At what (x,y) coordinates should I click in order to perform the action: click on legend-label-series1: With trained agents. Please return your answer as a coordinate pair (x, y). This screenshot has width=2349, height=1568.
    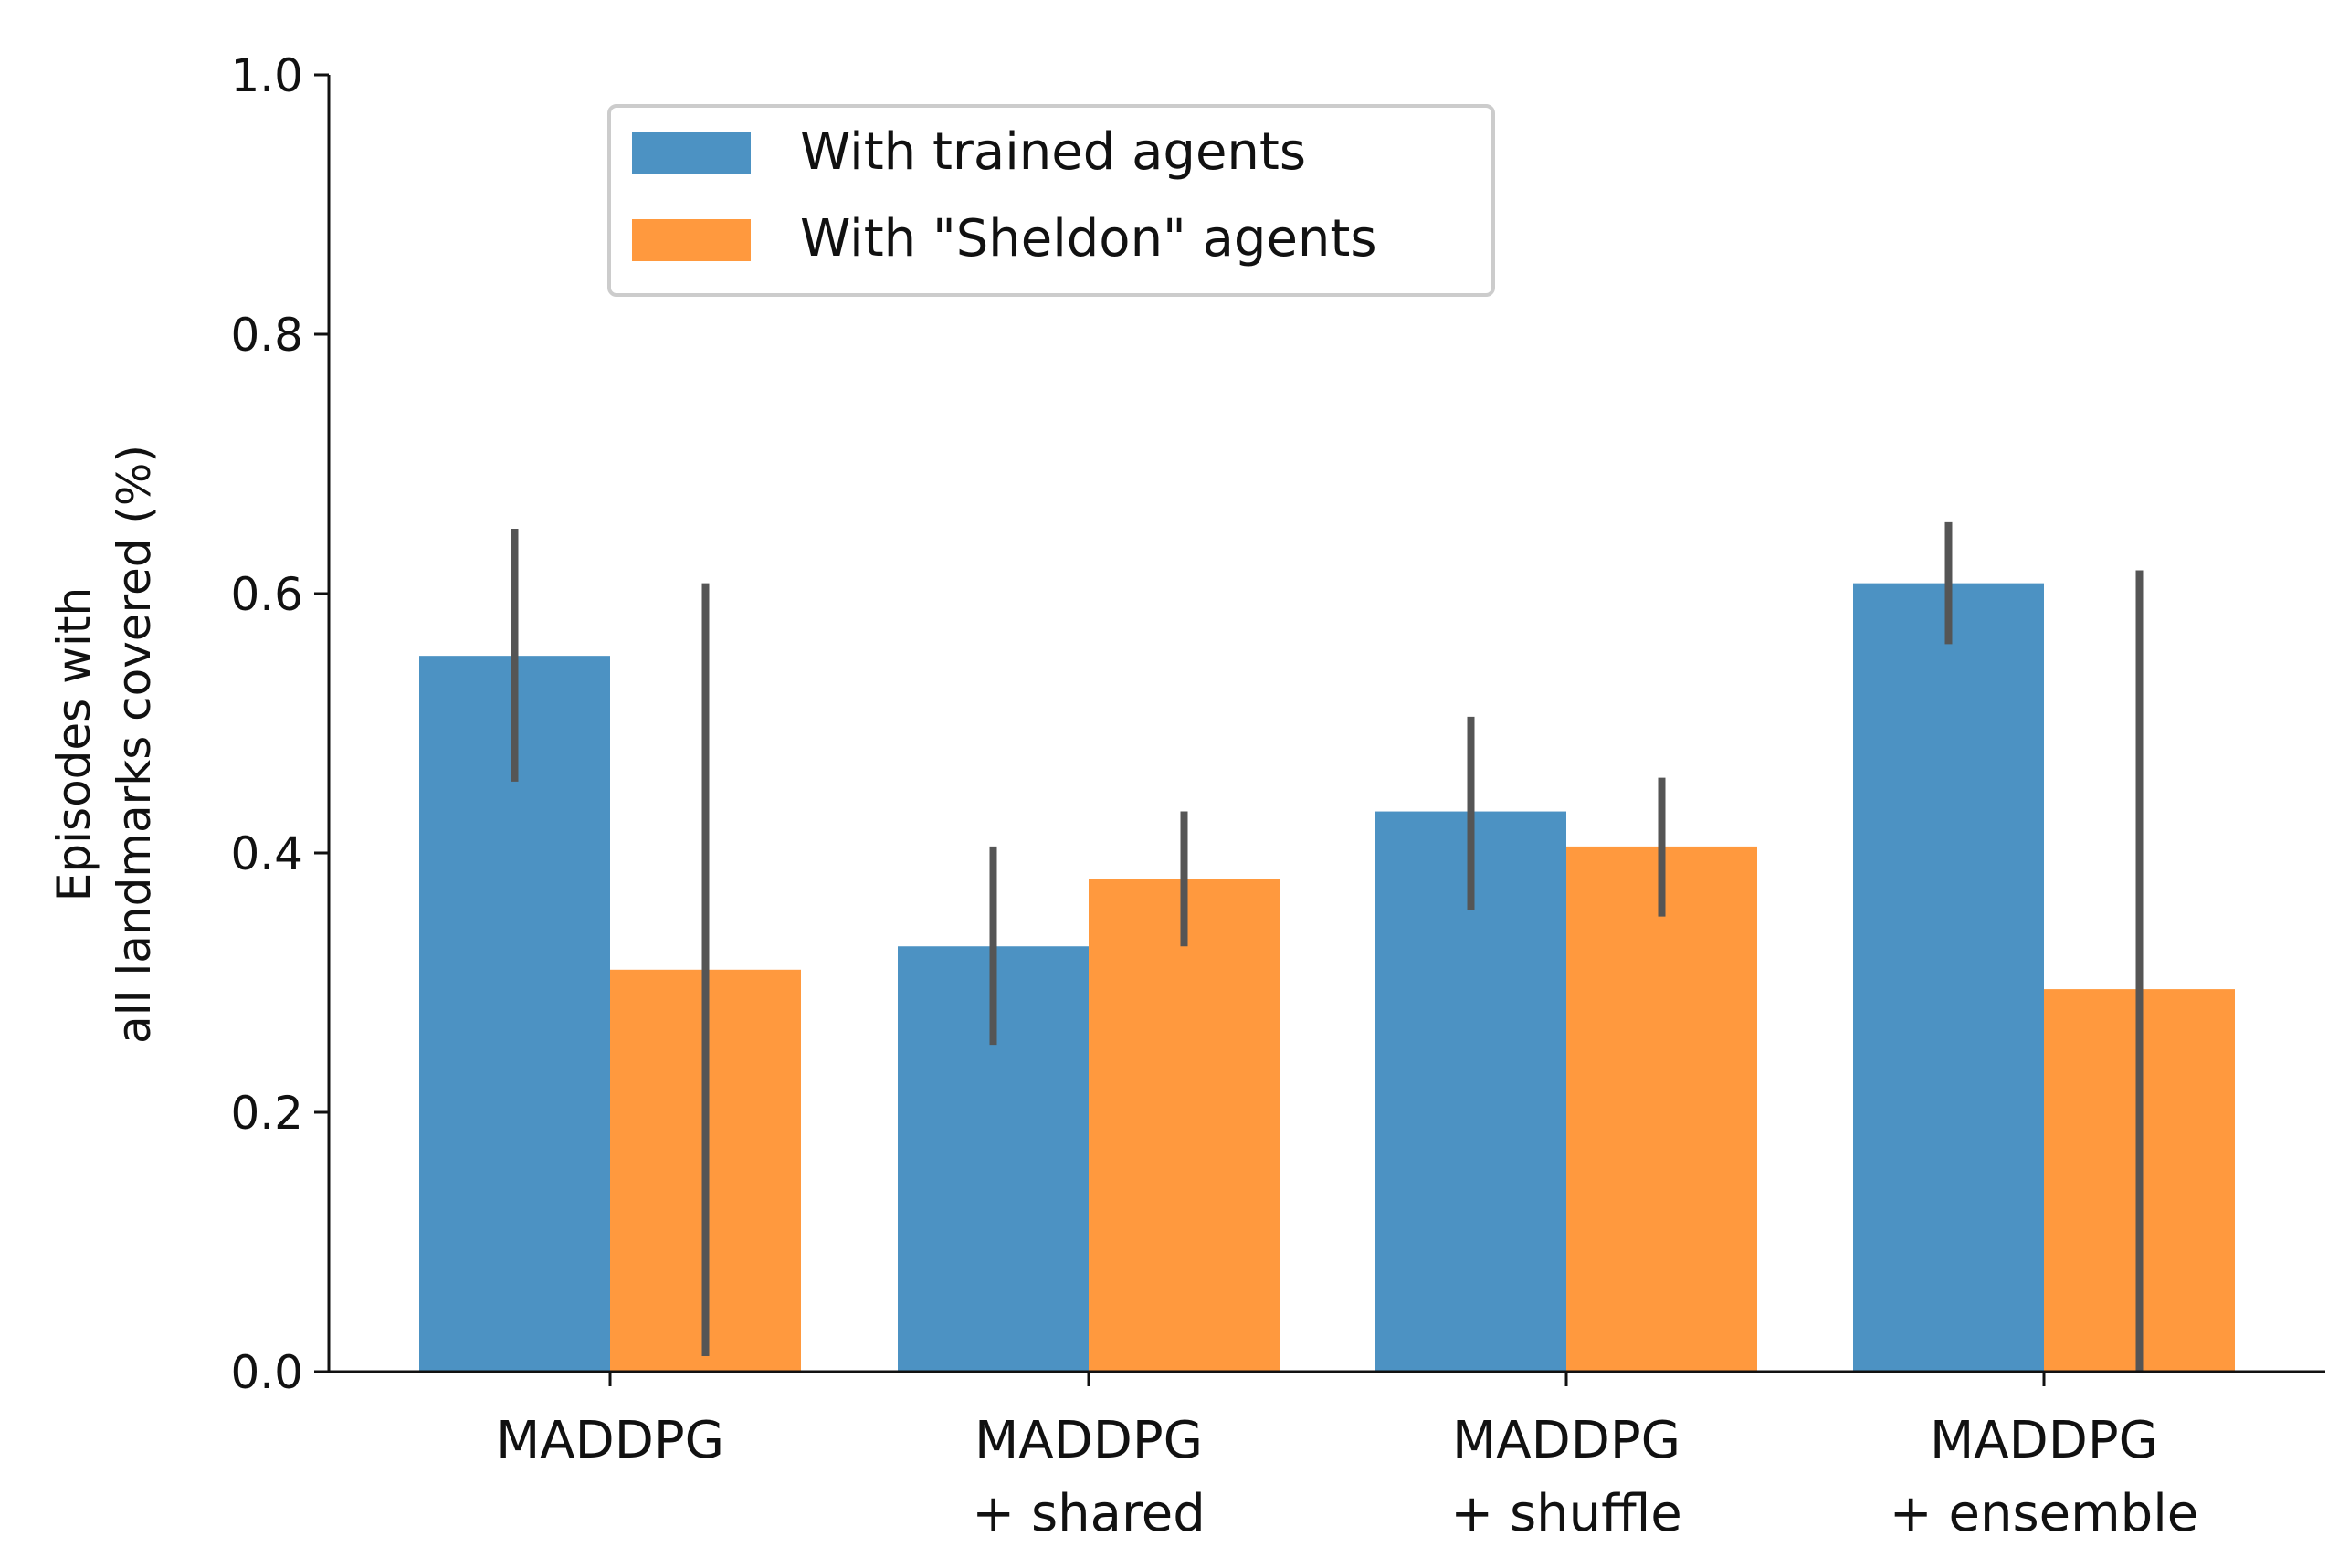
    Looking at the image, I should click on (1053, 152).